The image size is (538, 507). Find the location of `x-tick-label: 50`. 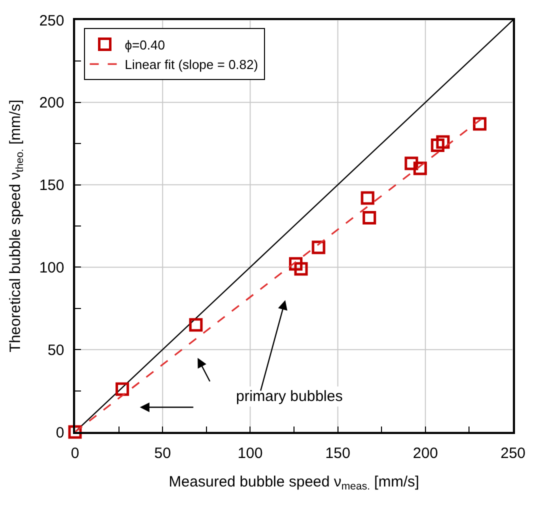

x-tick-label: 50 is located at coordinates (162, 453).